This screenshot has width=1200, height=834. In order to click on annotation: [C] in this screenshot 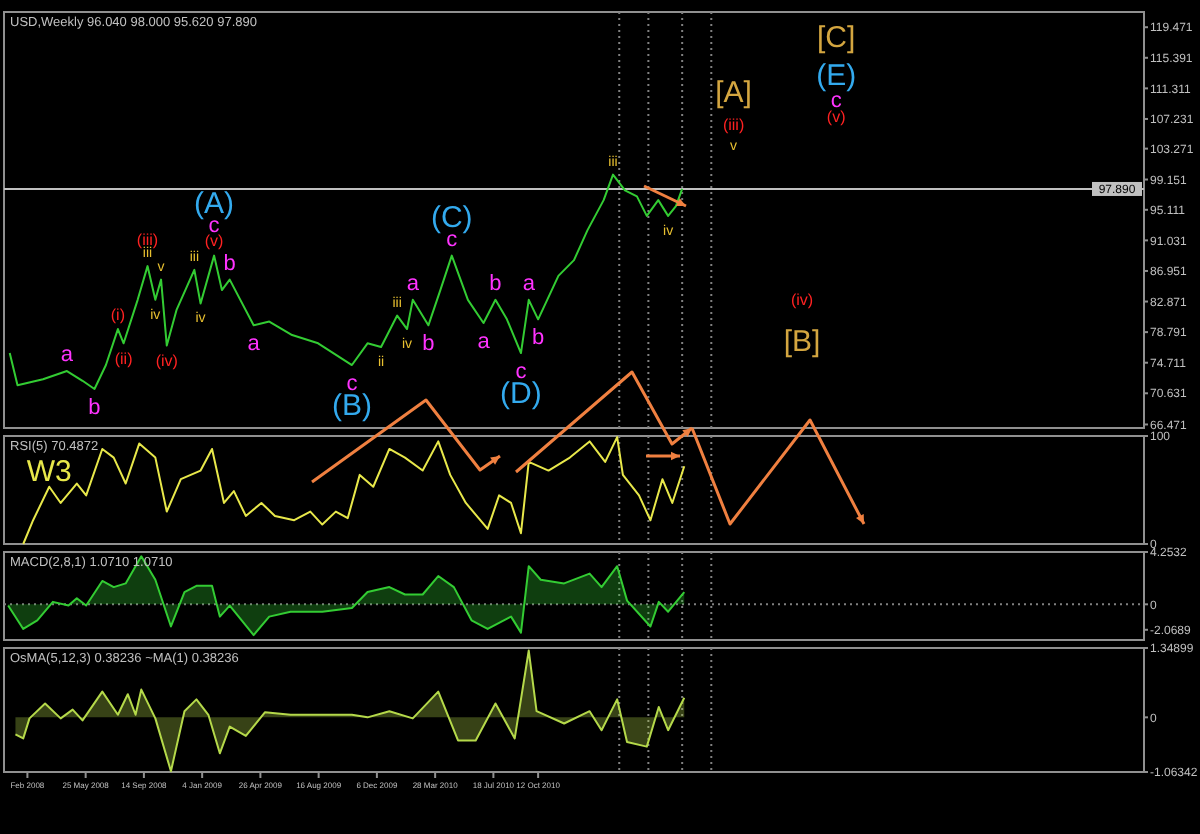, I will do `click(836, 38)`.